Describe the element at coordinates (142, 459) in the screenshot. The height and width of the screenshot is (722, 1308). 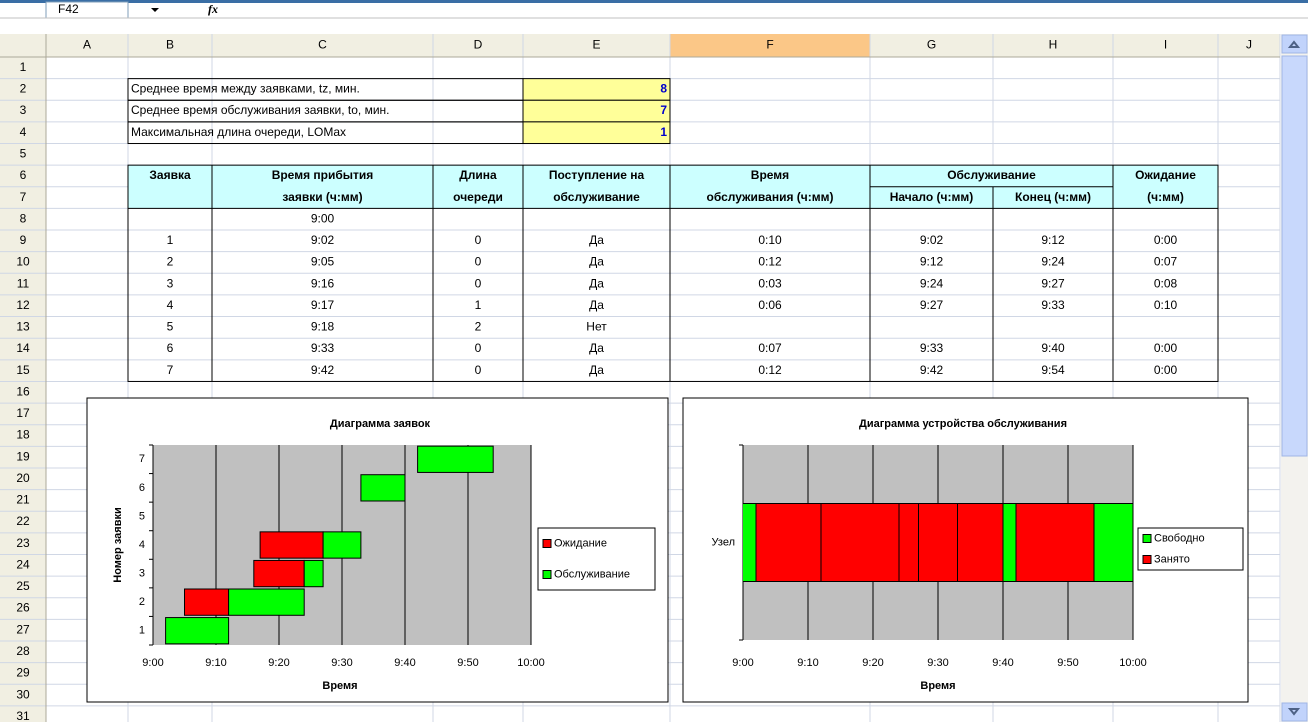
I see `y-tick-label: 7` at that location.